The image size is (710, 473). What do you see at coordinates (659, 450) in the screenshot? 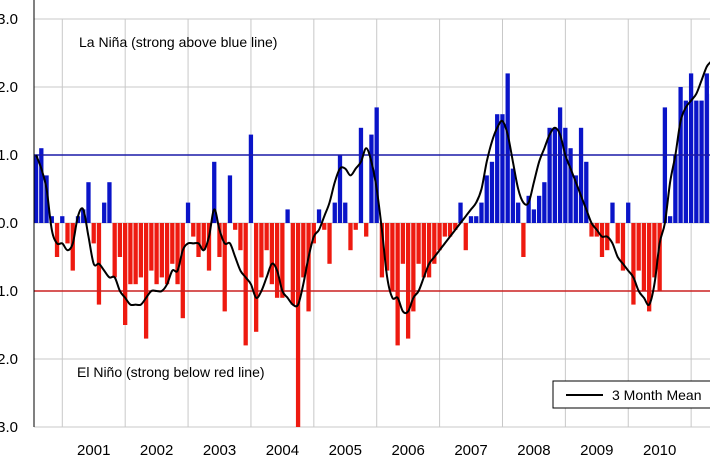
I see `x-tick-label: 2010` at bounding box center [659, 450].